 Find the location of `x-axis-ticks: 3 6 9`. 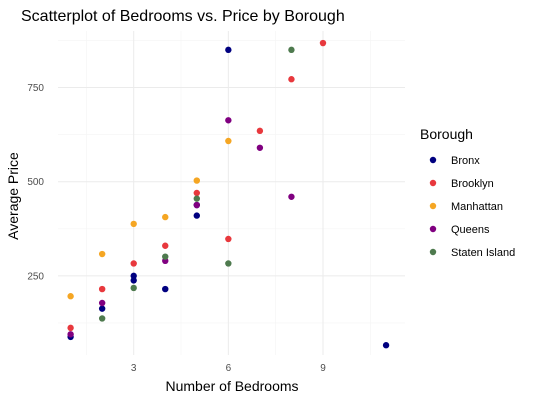

x-axis-ticks: 3 6 9 is located at coordinates (228, 368).